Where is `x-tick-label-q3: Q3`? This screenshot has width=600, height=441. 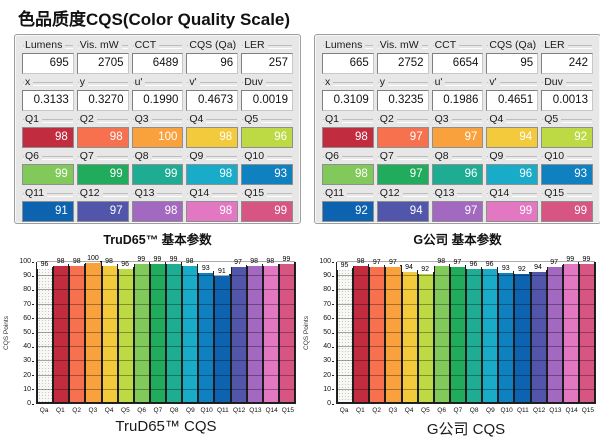
x-tick-label-q3: Q3 is located at coordinates (93, 410).